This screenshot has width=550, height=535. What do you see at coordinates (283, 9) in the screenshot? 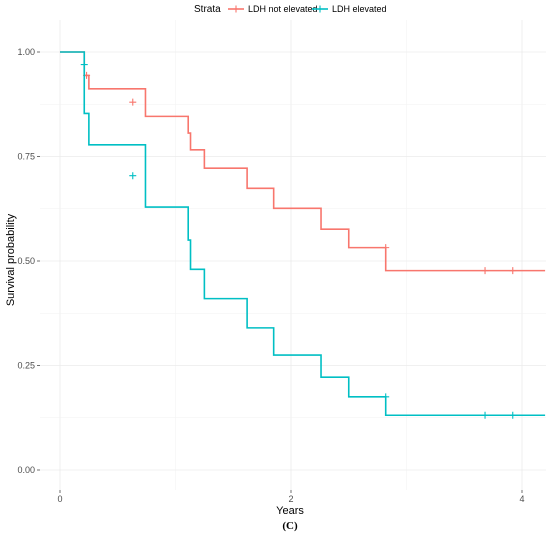
I see `legend-label-1: LDH not elevated` at bounding box center [283, 9].